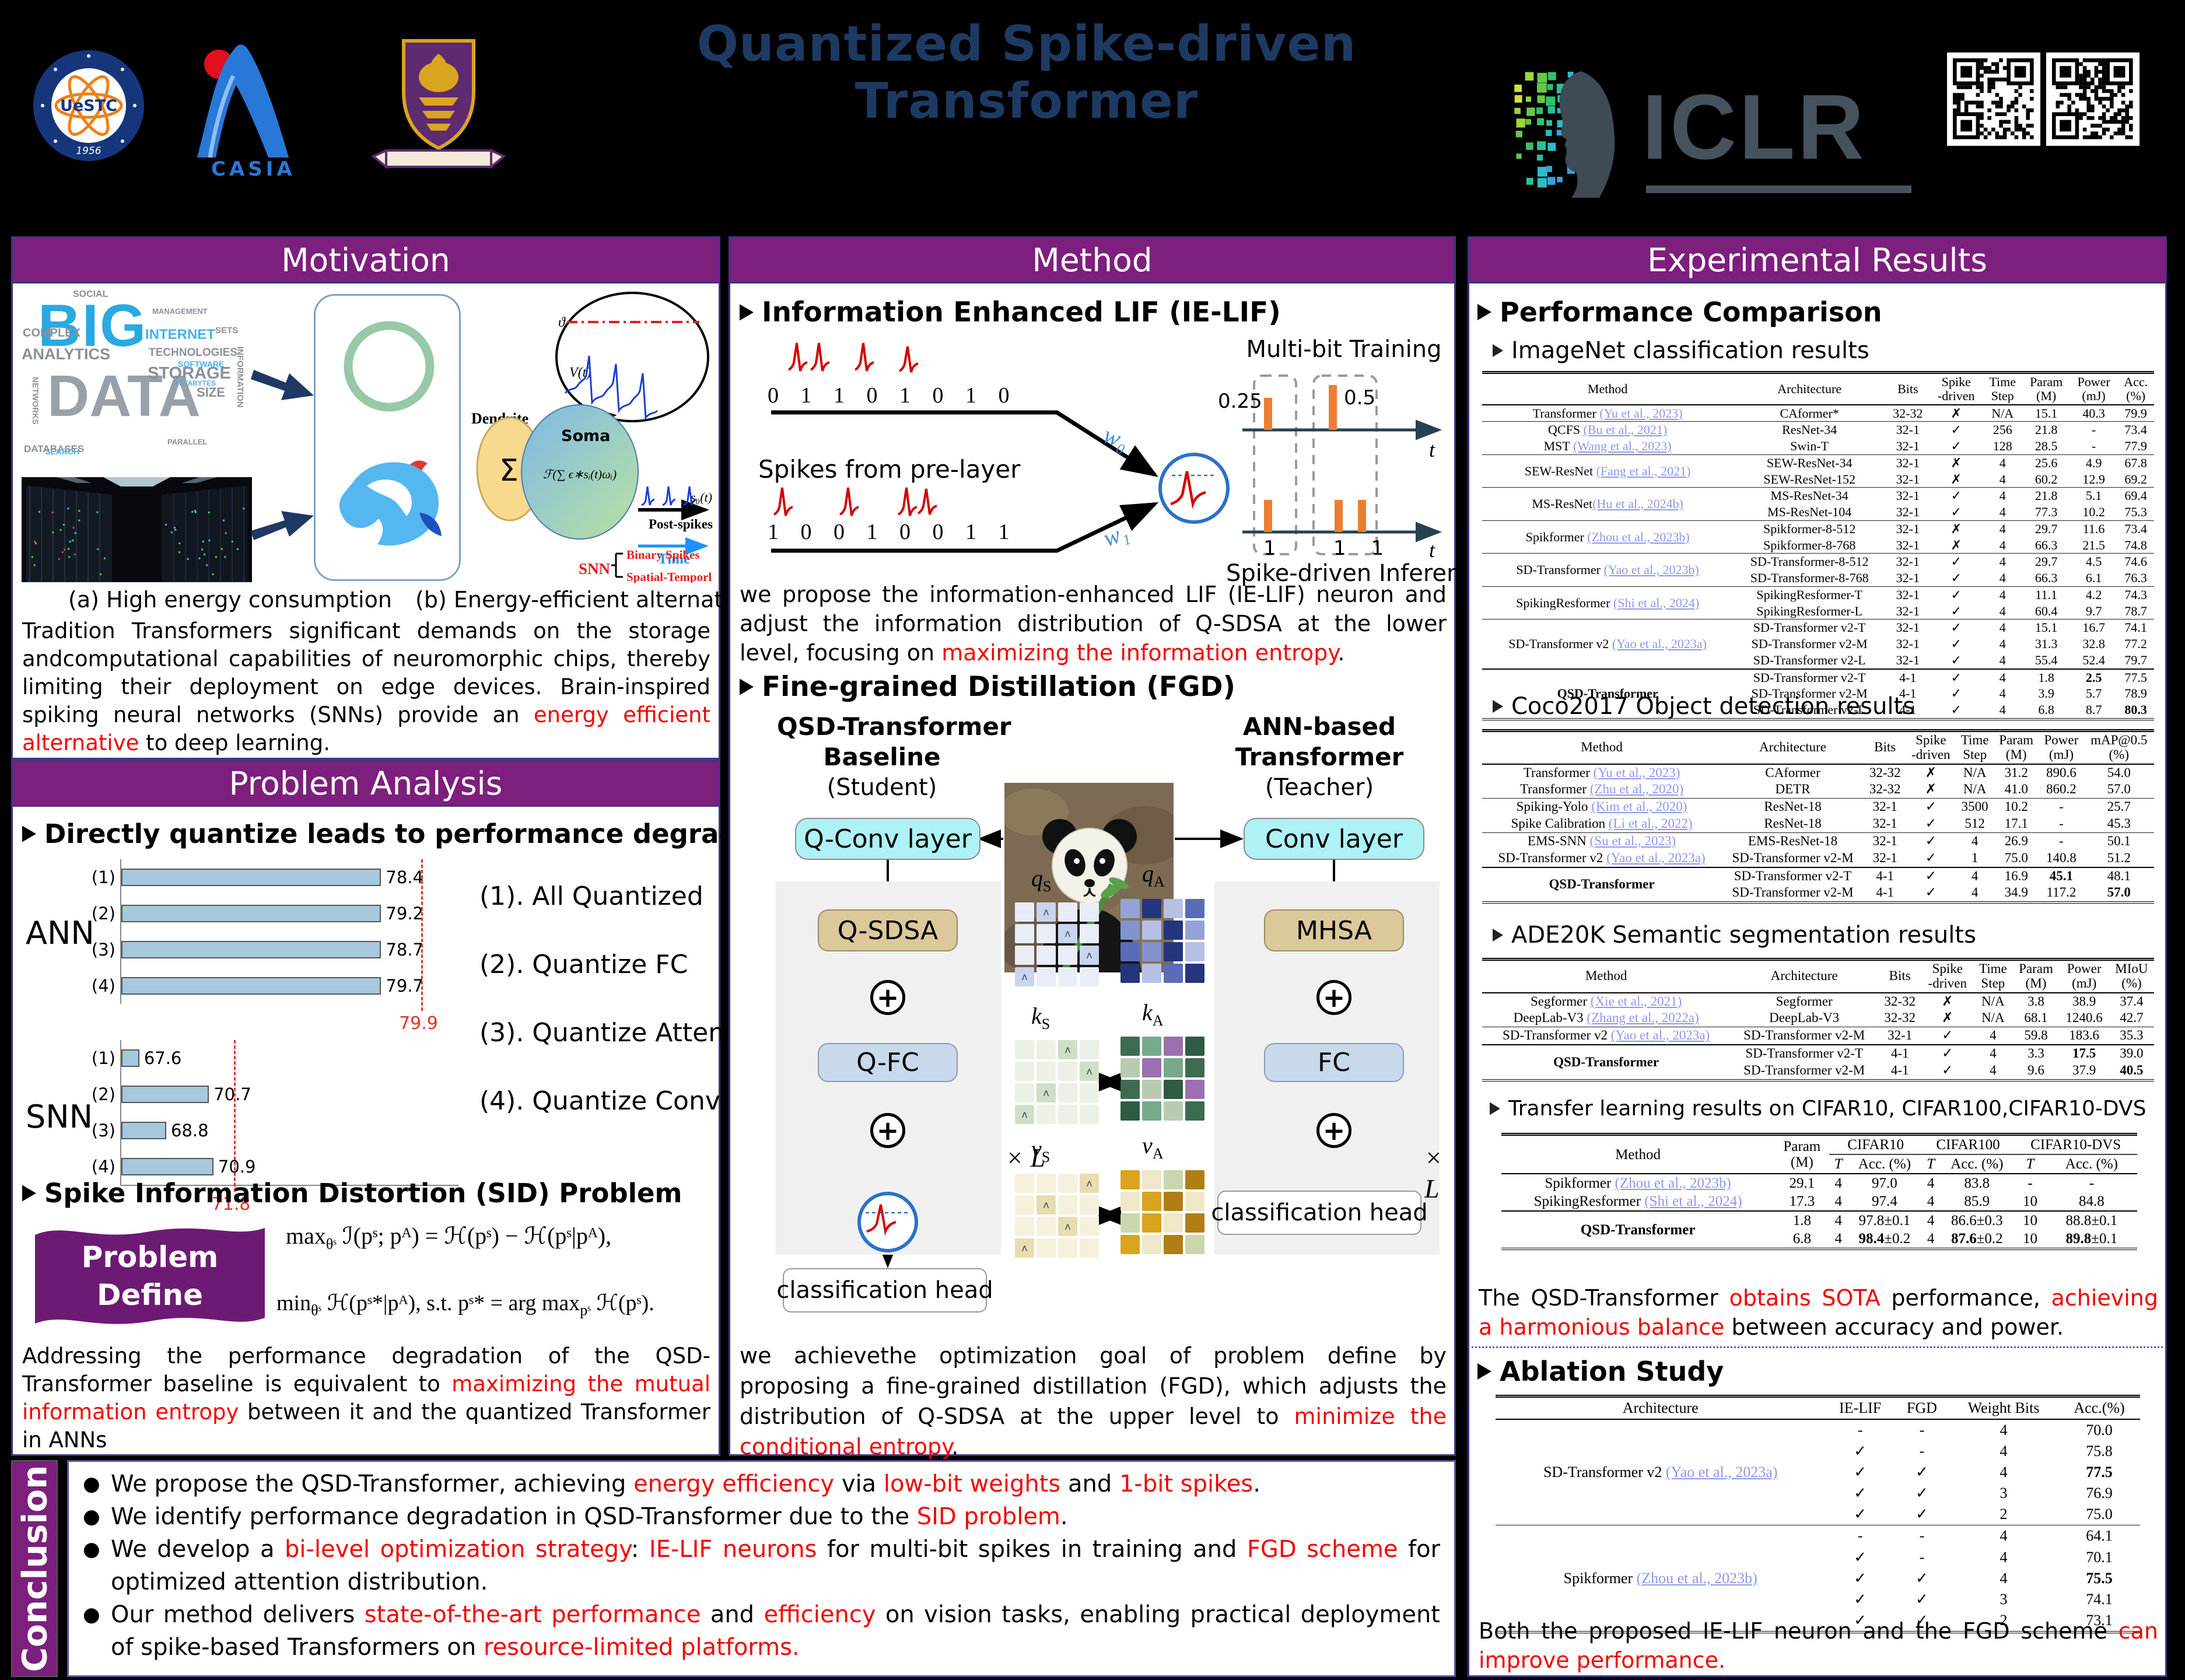 The width and height of the screenshot is (2185, 1680). What do you see at coordinates (231, 1204) in the screenshot?
I see `reference-line-label: 71.8` at bounding box center [231, 1204].